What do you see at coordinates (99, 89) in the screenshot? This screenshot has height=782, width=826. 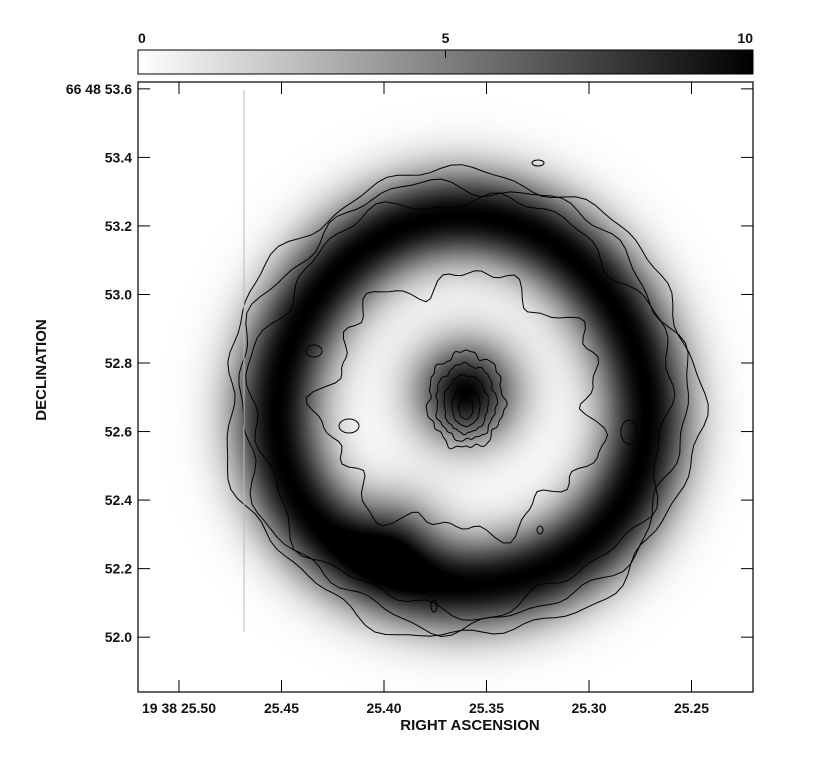 I see `y-tick-label: 66 48 53.6` at bounding box center [99, 89].